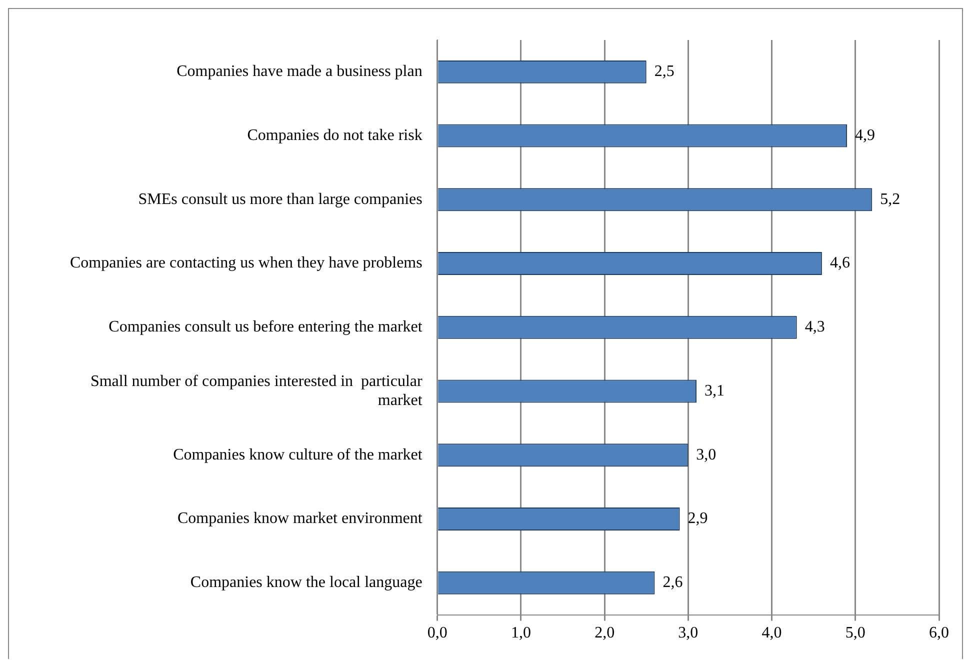  What do you see at coordinates (246, 263) in the screenshot?
I see `y-tick-label: Companies are contacting us when they have problems` at bounding box center [246, 263].